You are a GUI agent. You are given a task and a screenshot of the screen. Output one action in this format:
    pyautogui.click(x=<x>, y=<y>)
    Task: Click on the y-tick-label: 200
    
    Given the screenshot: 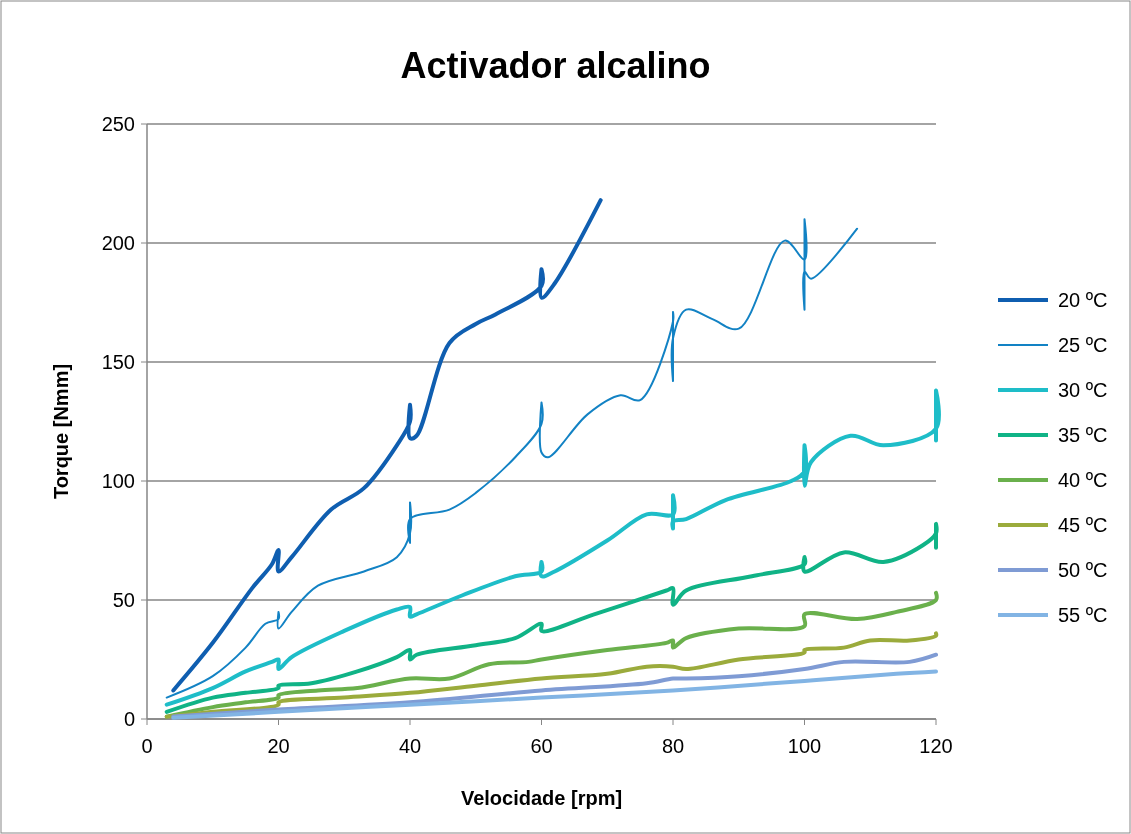 What is the action you would take?
    pyautogui.click(x=118, y=243)
    